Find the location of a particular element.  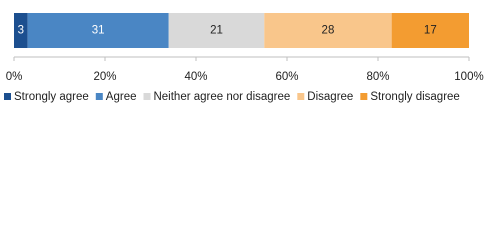

data-label: 21 is located at coordinates (216, 31).